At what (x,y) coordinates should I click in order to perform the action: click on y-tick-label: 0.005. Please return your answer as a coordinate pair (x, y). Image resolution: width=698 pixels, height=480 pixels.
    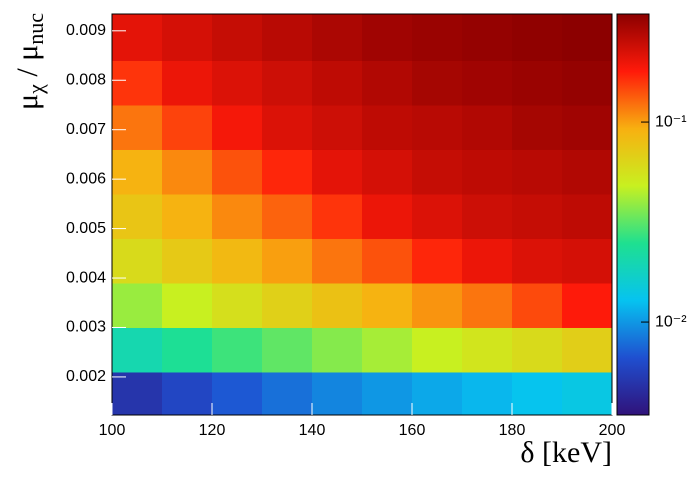
    Looking at the image, I should click on (86, 228).